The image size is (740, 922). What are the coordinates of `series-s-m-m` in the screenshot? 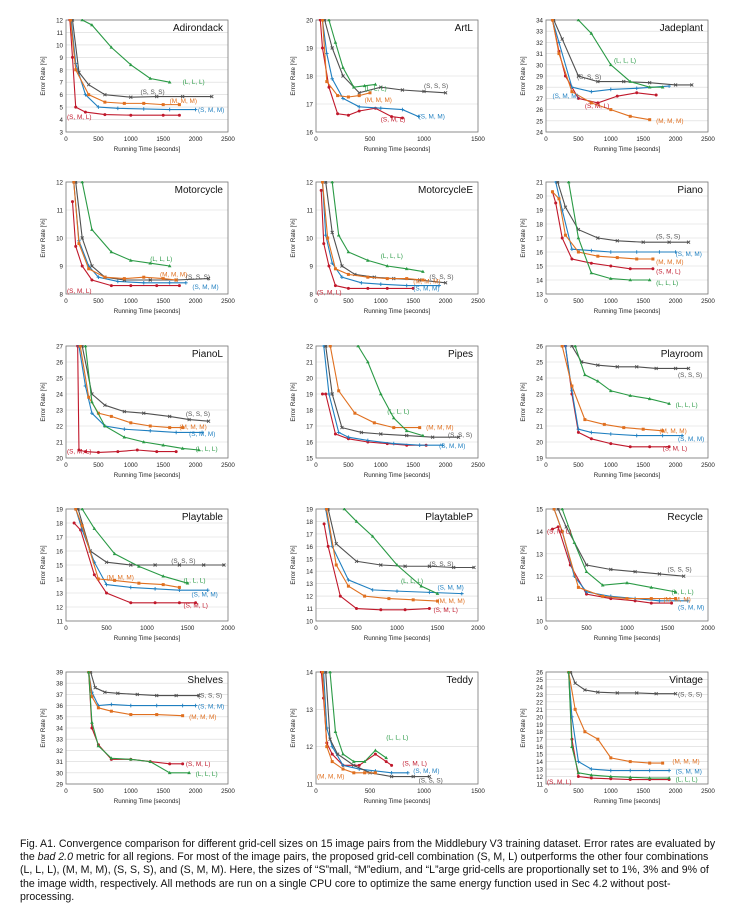 It's located at (380, 234).